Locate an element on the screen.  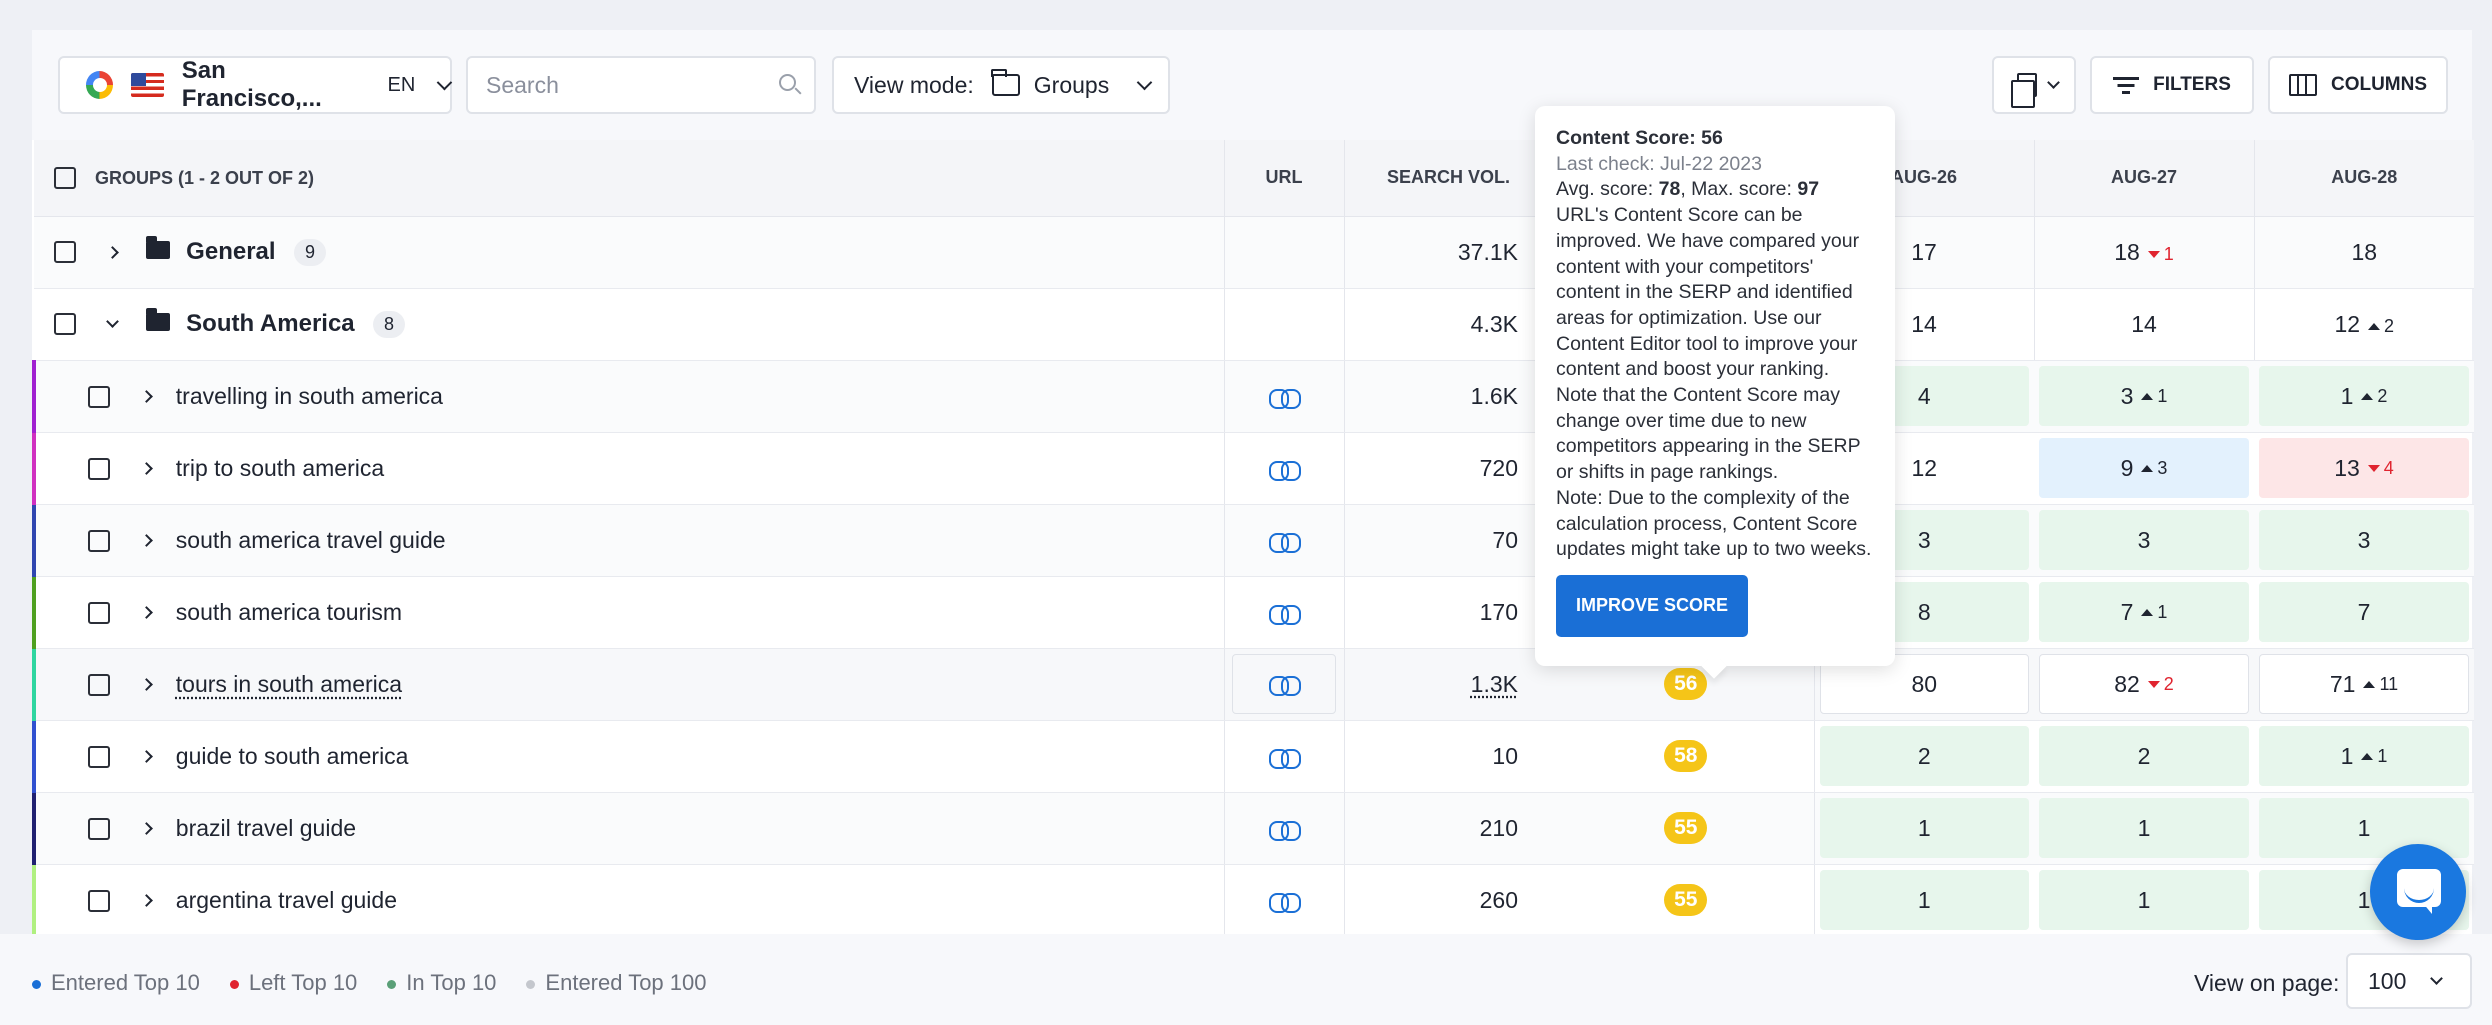
per-page-select: 100 is located at coordinates (2409, 981).